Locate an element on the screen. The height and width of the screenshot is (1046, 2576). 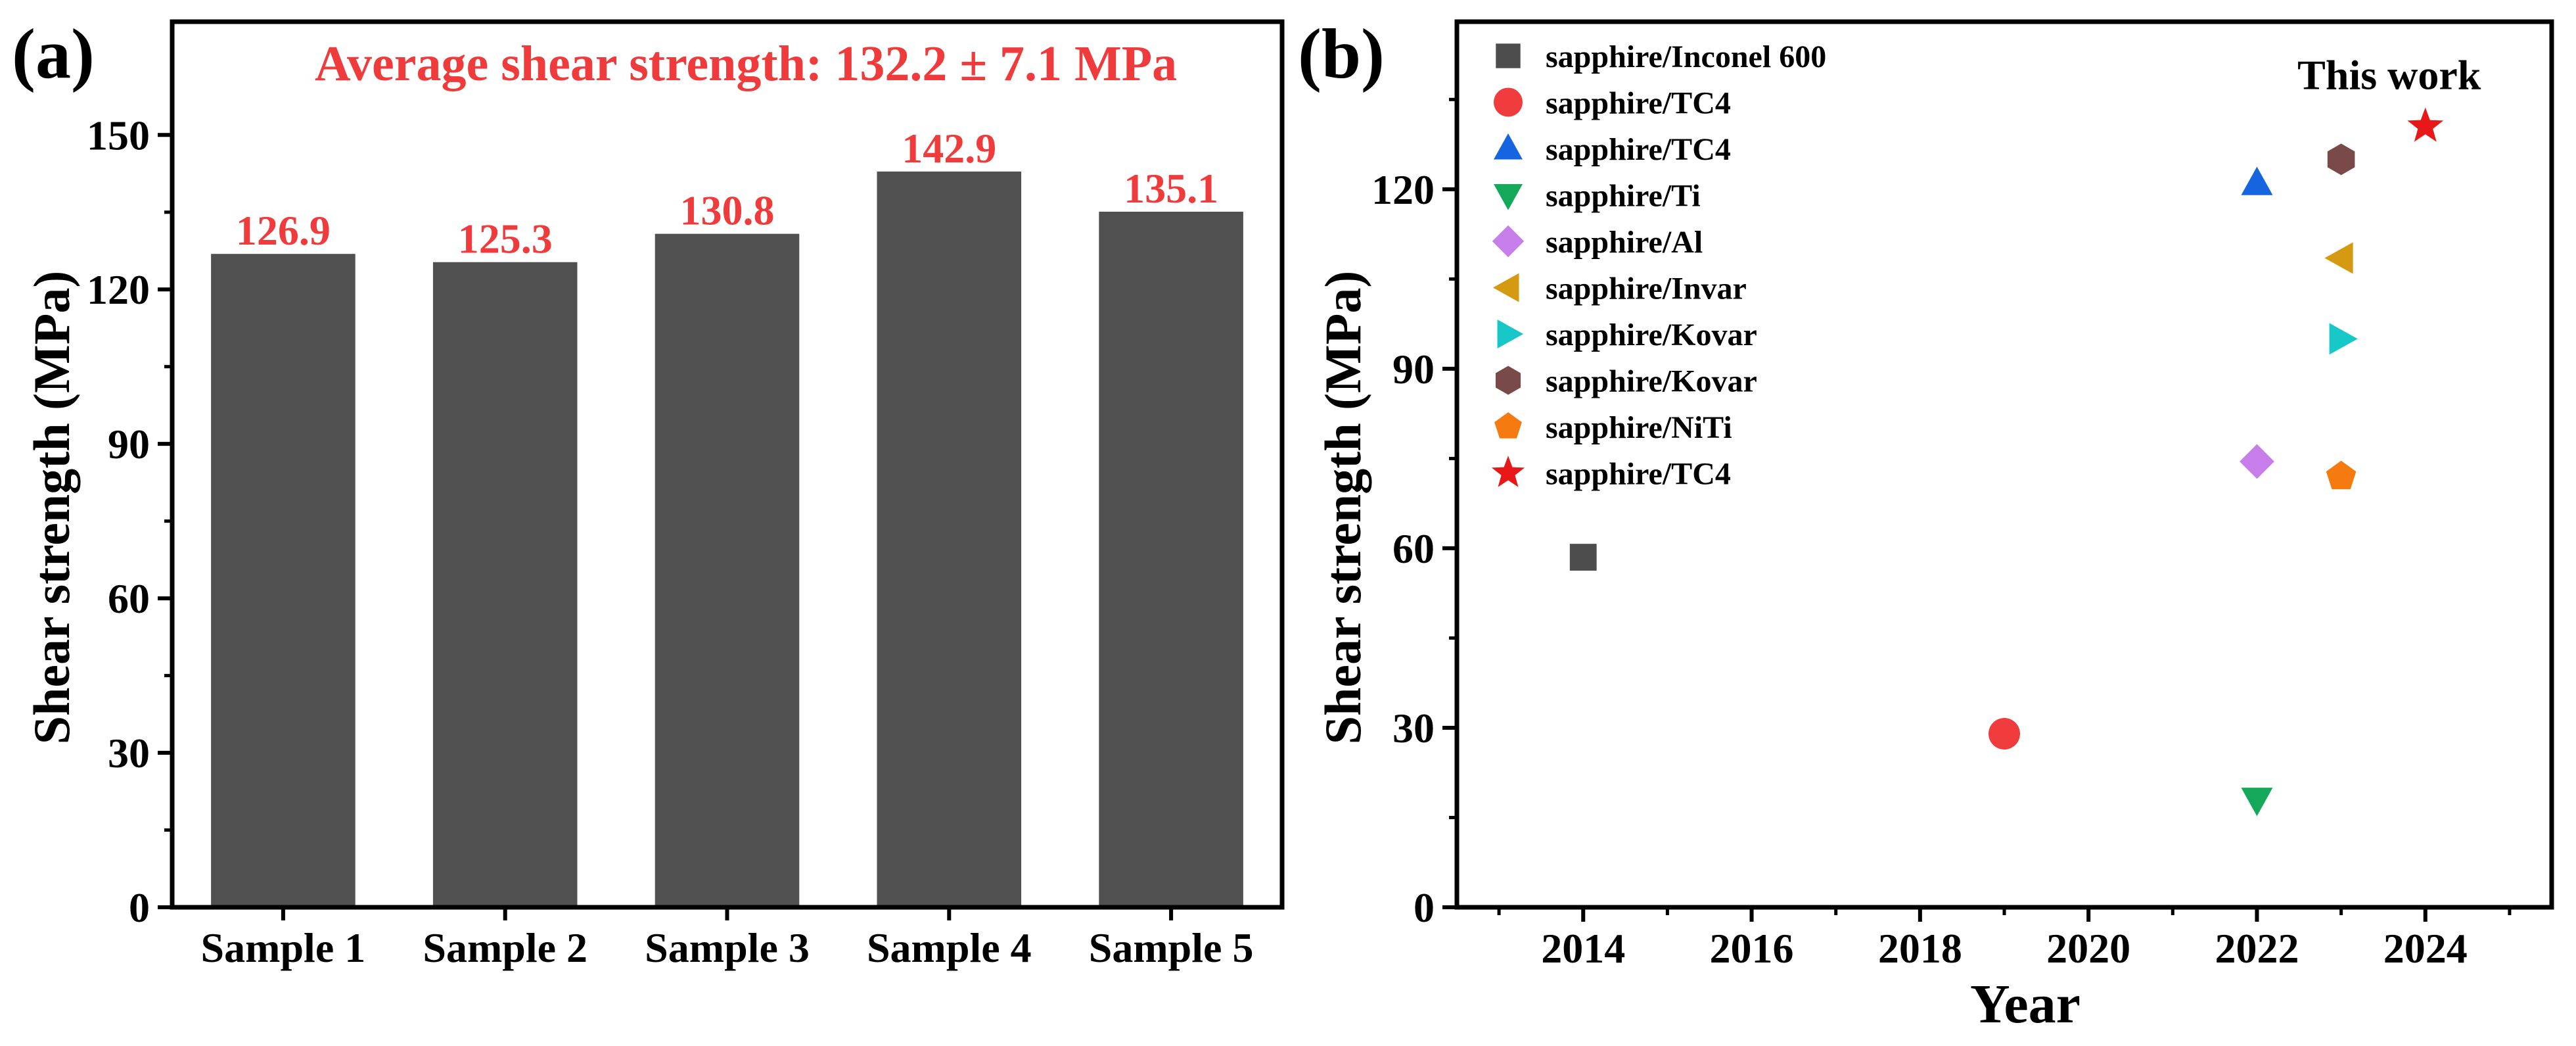
point-sapphire-invar-triangle-left-2023 is located at coordinates (2338, 258).